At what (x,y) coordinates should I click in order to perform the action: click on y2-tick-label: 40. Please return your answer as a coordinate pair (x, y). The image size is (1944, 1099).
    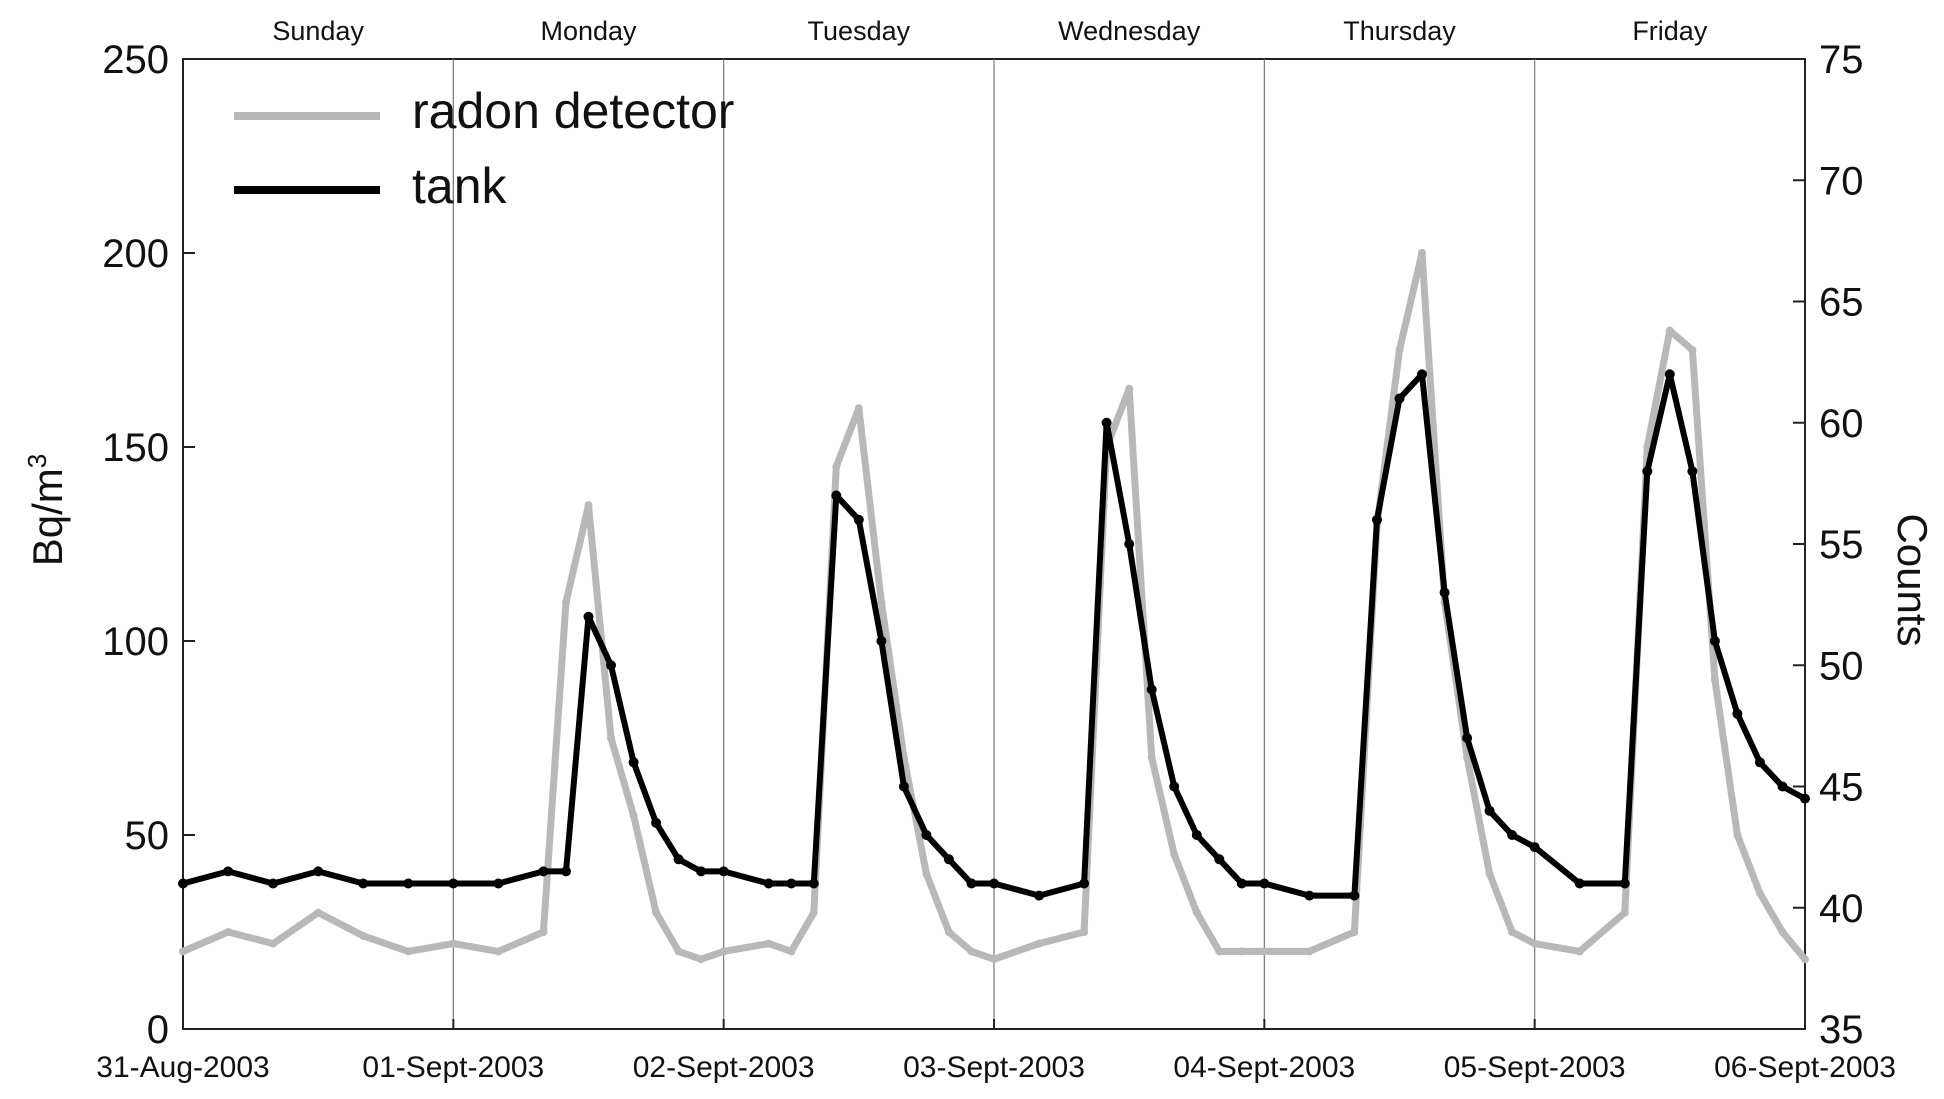
    Looking at the image, I should click on (1841, 909).